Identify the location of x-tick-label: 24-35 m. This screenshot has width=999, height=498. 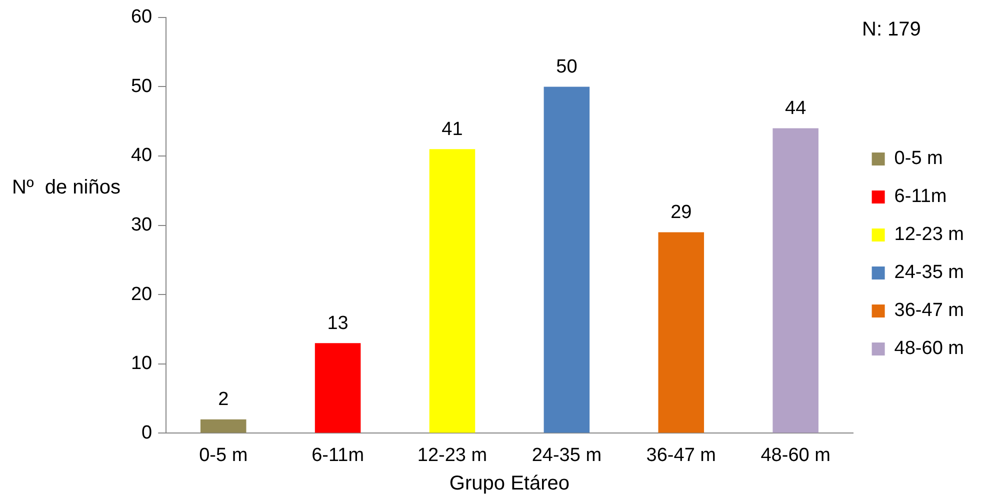
(567, 455).